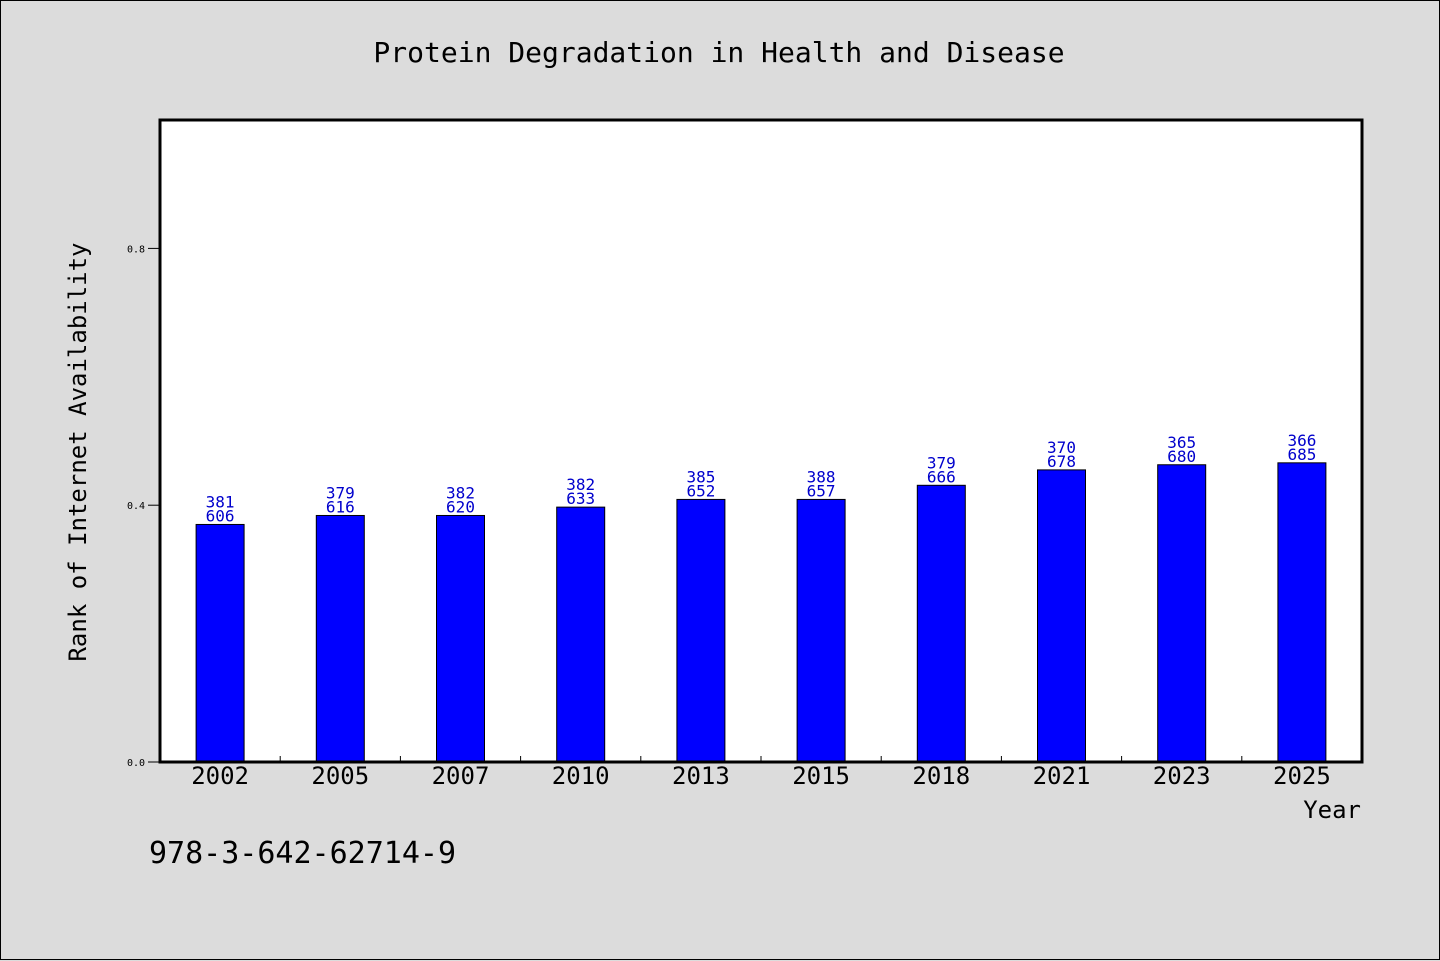 This screenshot has height=961, width=1440. What do you see at coordinates (136, 763) in the screenshot?
I see `y-tick-label-0: 0.0` at bounding box center [136, 763].